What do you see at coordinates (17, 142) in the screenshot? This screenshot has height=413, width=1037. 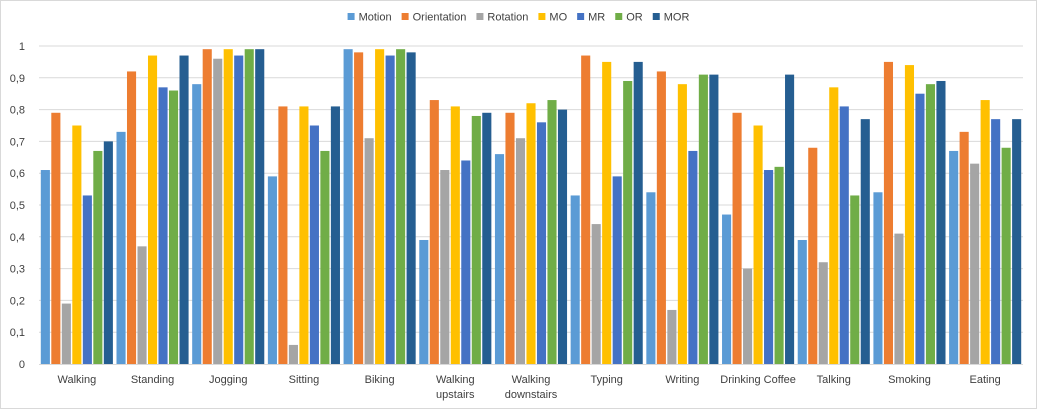 I see `y-tick-label: 0,7` at bounding box center [17, 142].